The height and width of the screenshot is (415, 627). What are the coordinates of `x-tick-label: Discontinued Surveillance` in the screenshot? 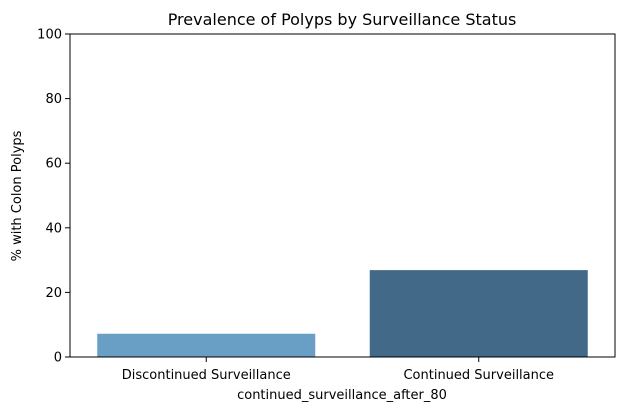 It's located at (206, 375).